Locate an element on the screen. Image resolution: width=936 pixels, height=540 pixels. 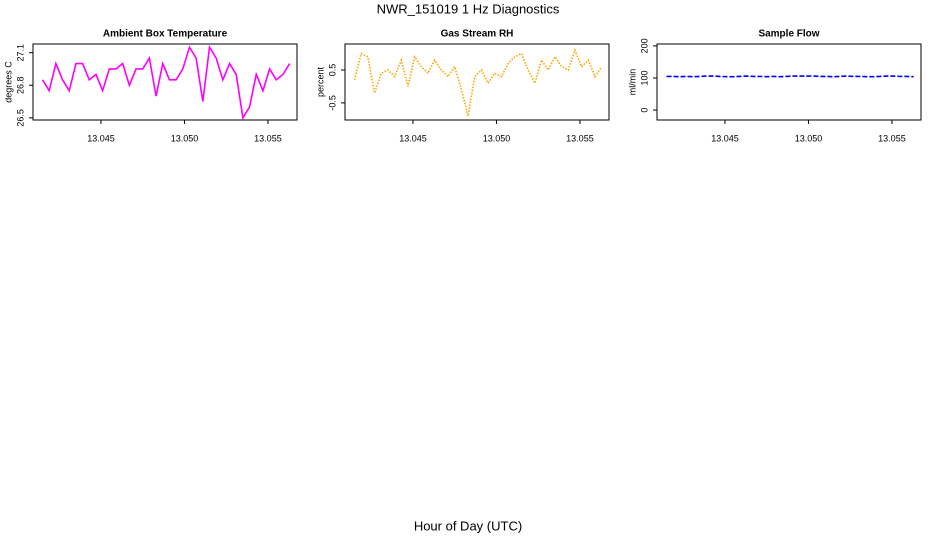
y-tick-label: -0.5 is located at coordinates (332, 103).